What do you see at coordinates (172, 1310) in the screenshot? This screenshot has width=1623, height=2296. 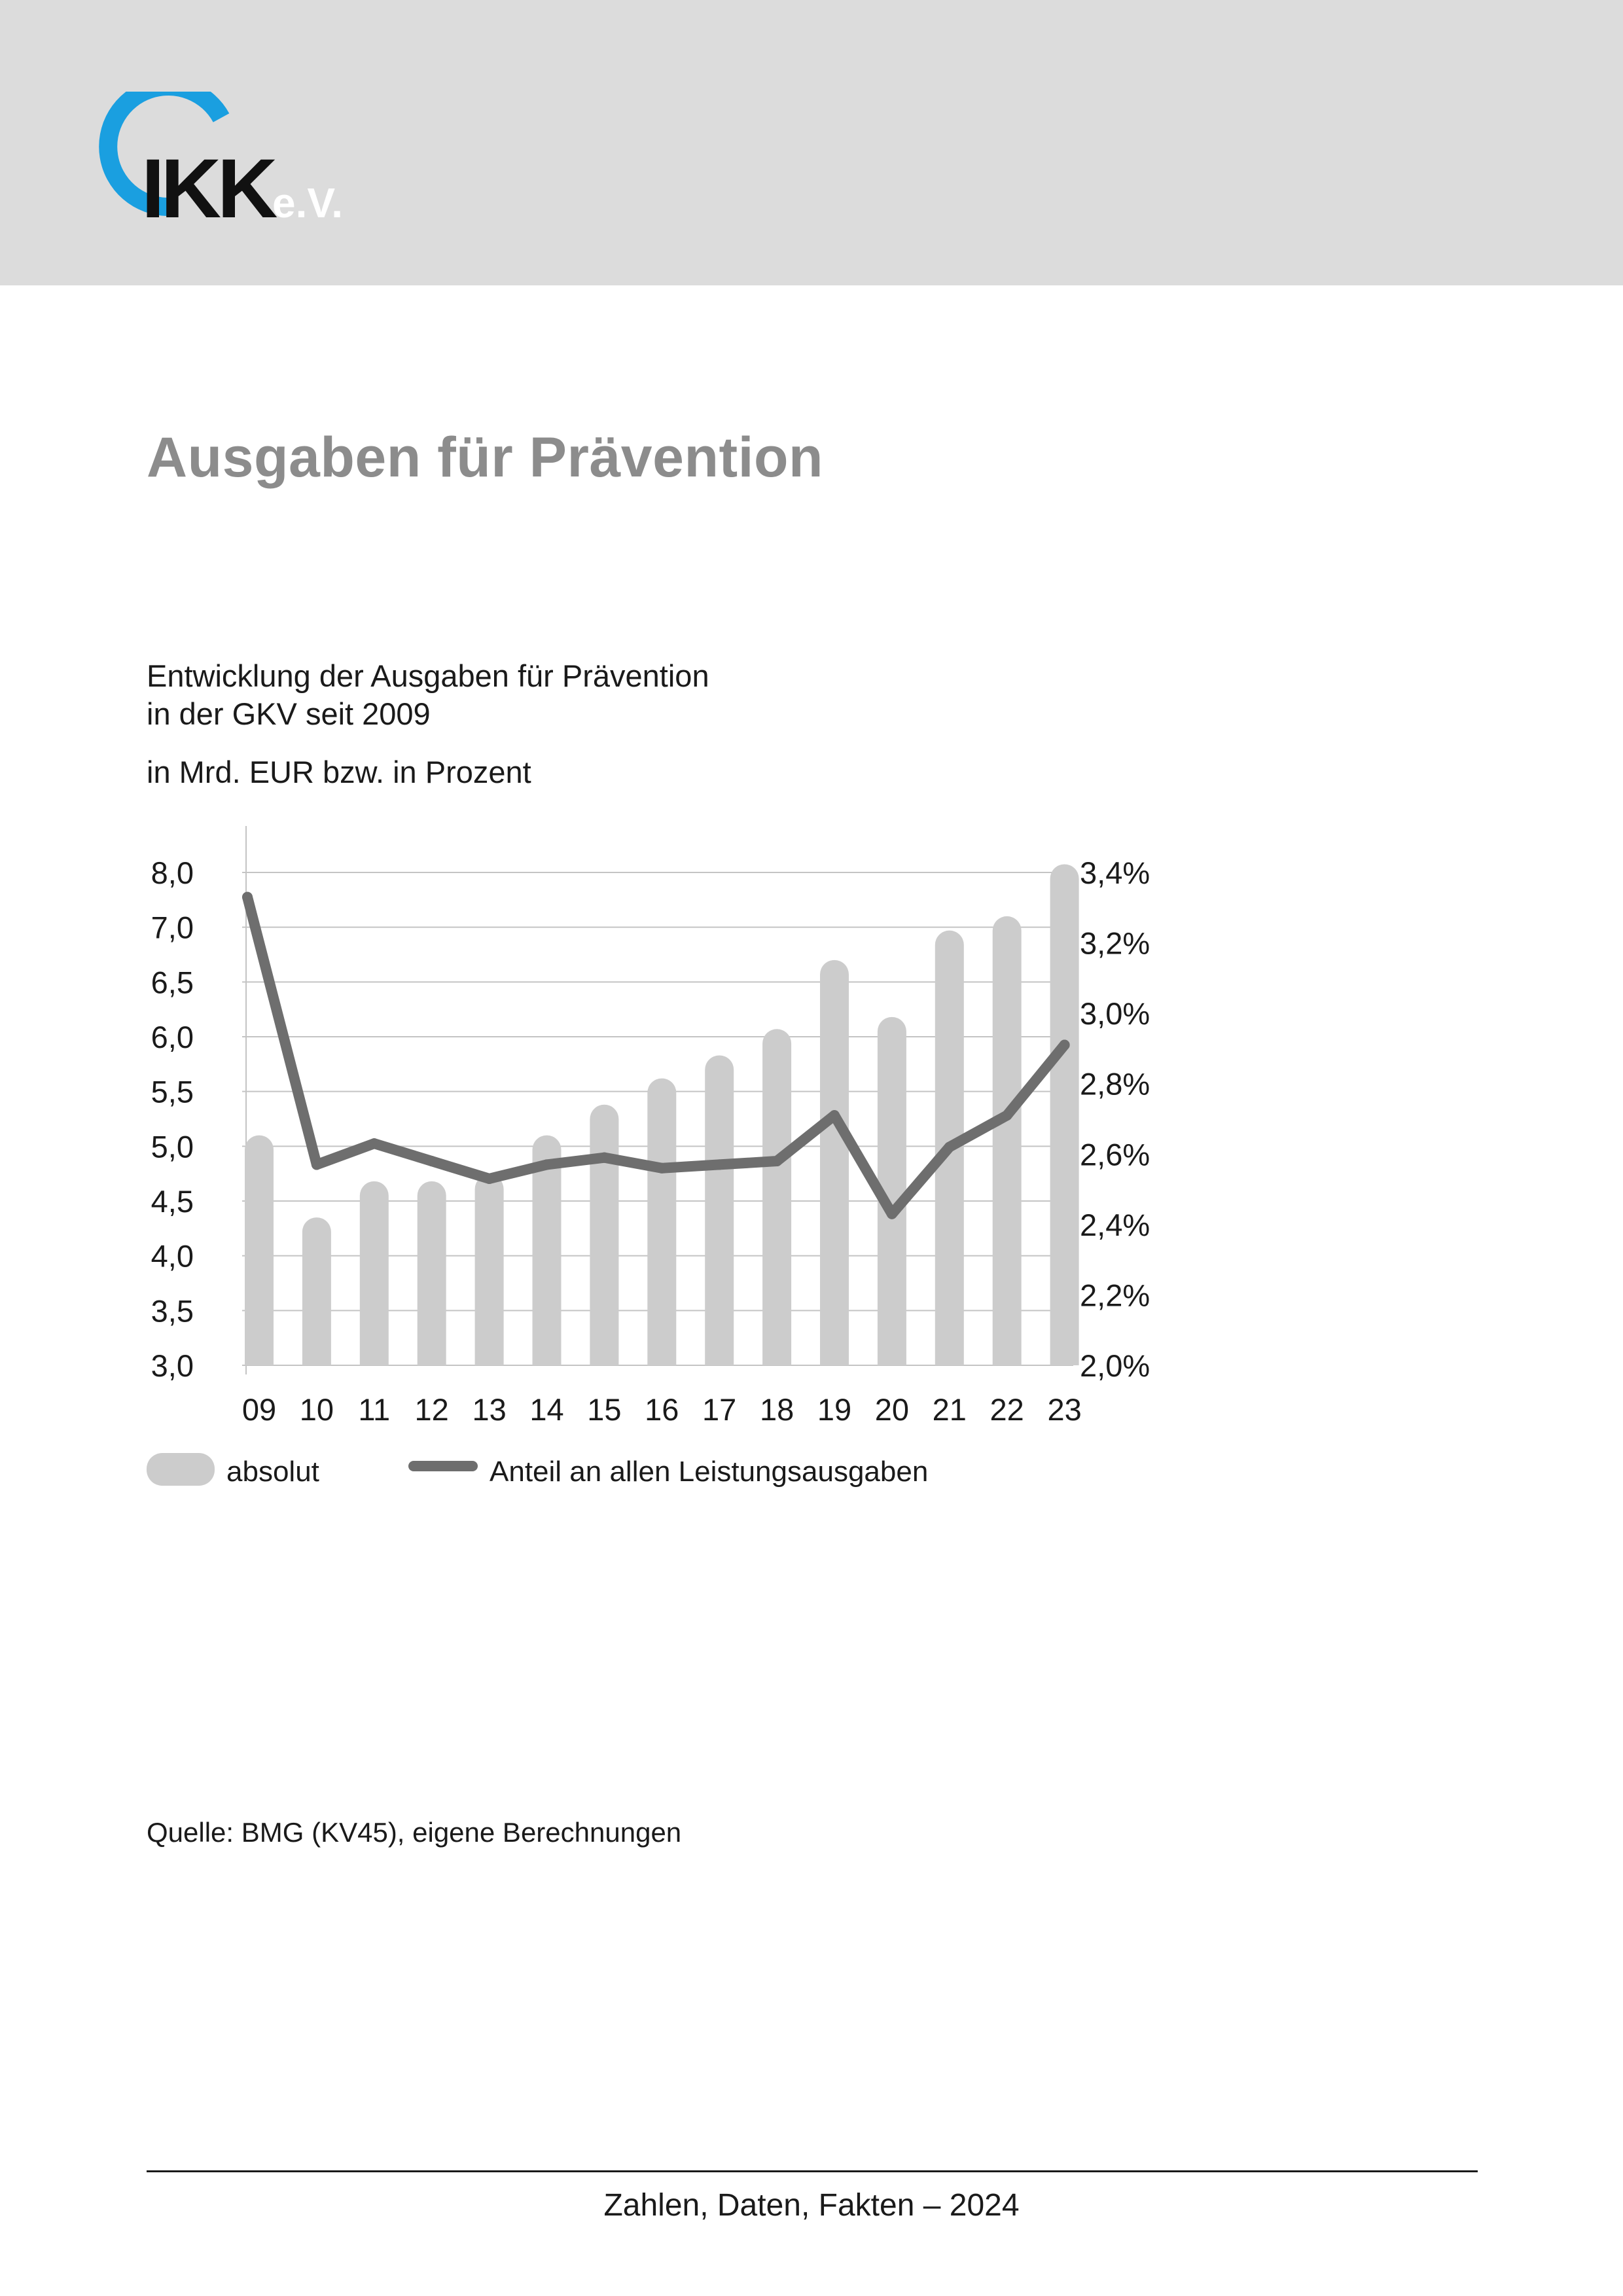 I see `left-tick-label: 3,5` at bounding box center [172, 1310].